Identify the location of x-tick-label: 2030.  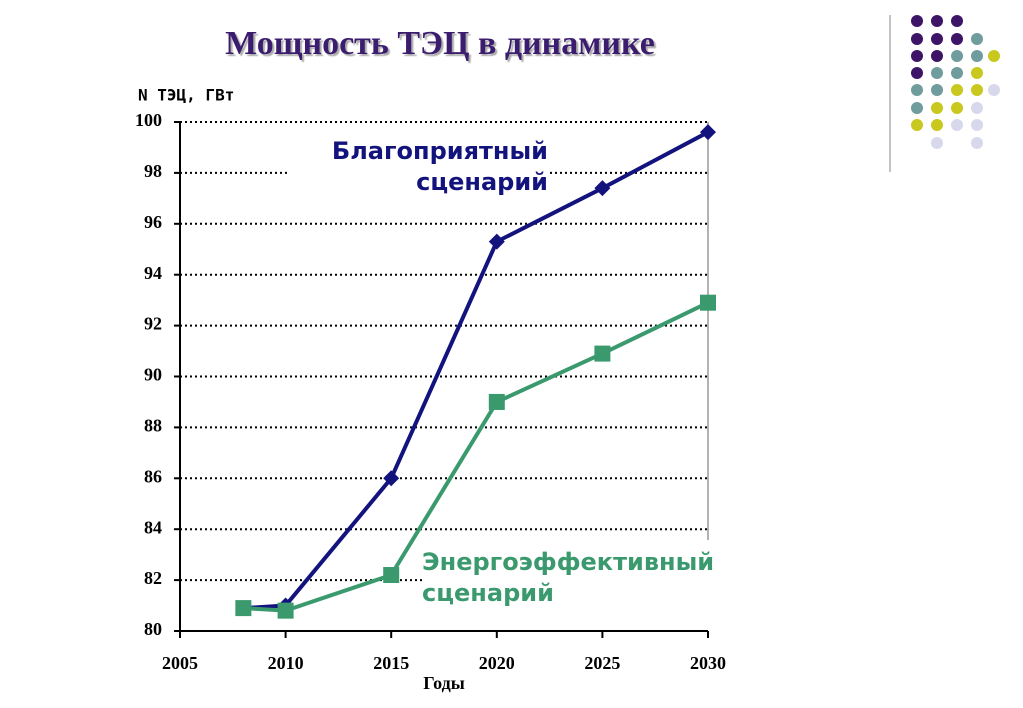
(708, 663).